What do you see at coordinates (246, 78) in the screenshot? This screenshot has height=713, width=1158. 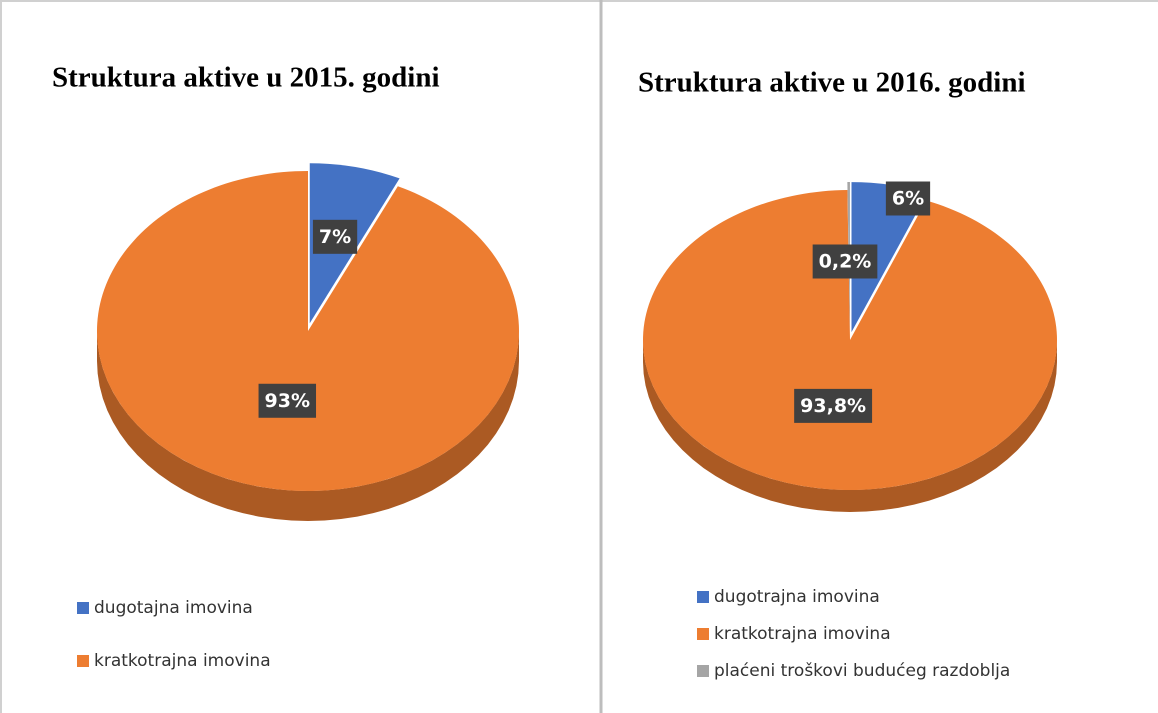 I see `chart-title: Struktura aktive u 2015. godini` at bounding box center [246, 78].